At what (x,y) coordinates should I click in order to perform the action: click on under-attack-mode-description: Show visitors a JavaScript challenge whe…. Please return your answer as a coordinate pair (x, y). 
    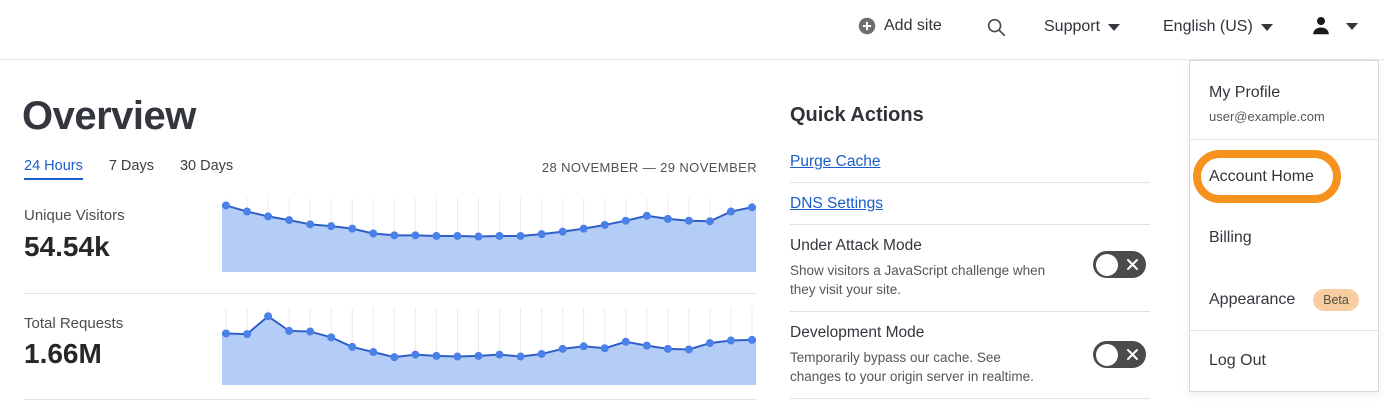
    Looking at the image, I should click on (918, 280).